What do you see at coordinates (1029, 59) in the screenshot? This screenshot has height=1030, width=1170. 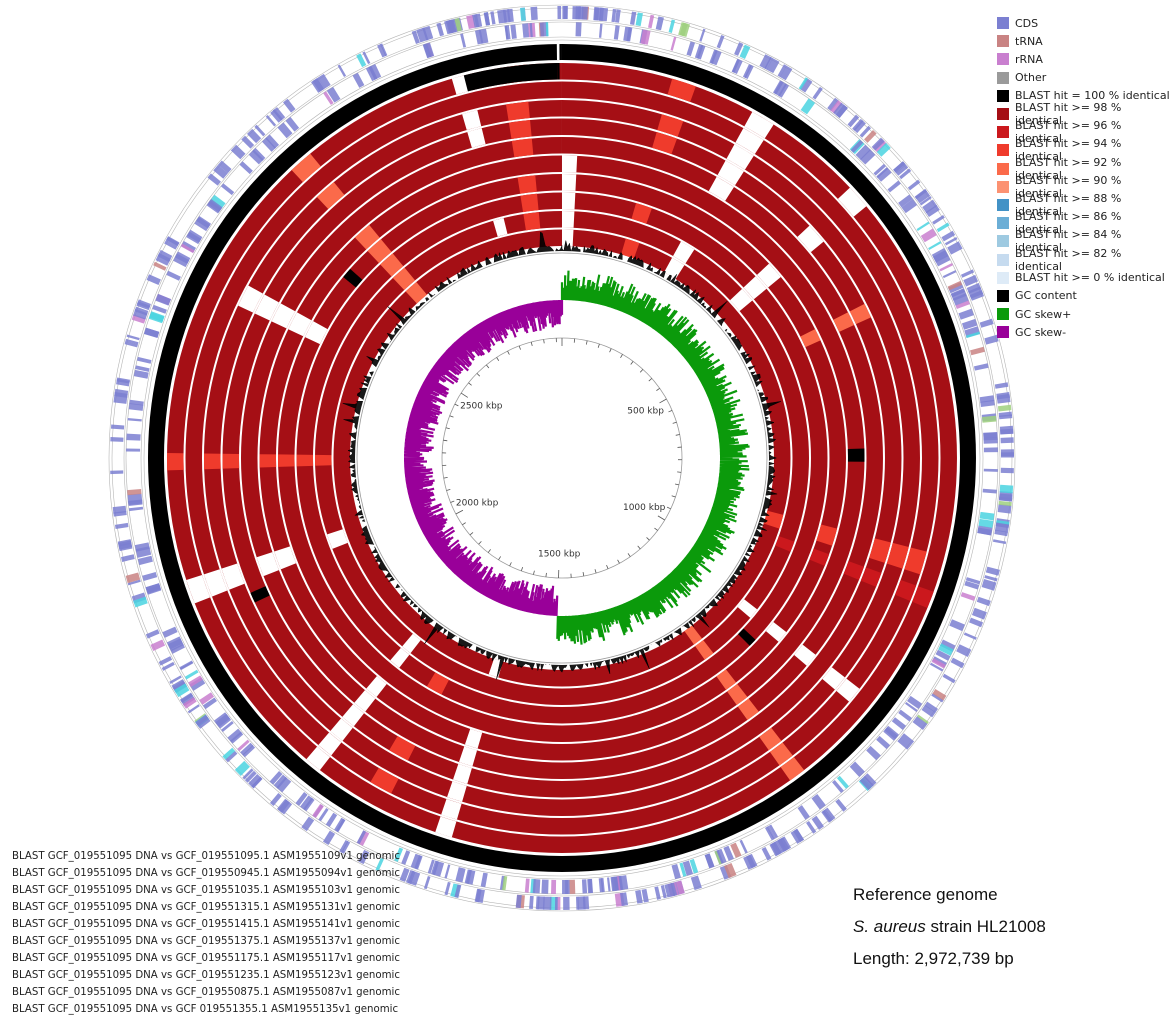 I see `legend-label: rRNA` at bounding box center [1029, 59].